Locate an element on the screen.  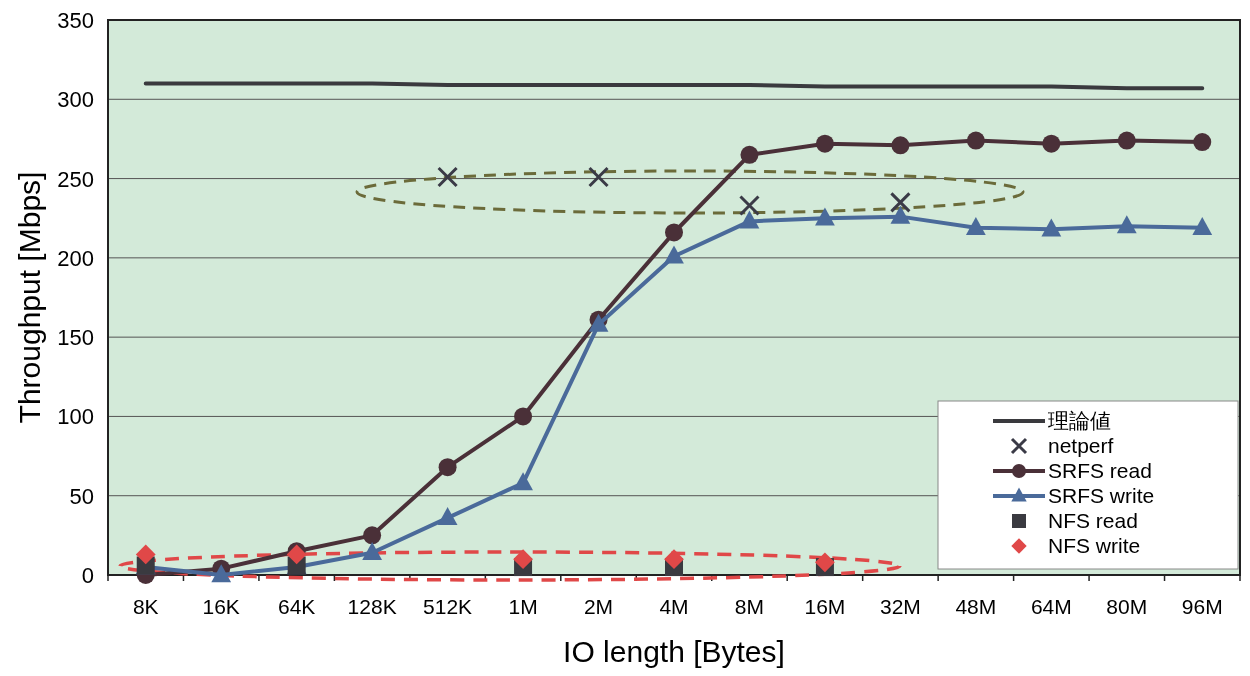
x-tick-label: 1M is located at coordinates (523, 606).